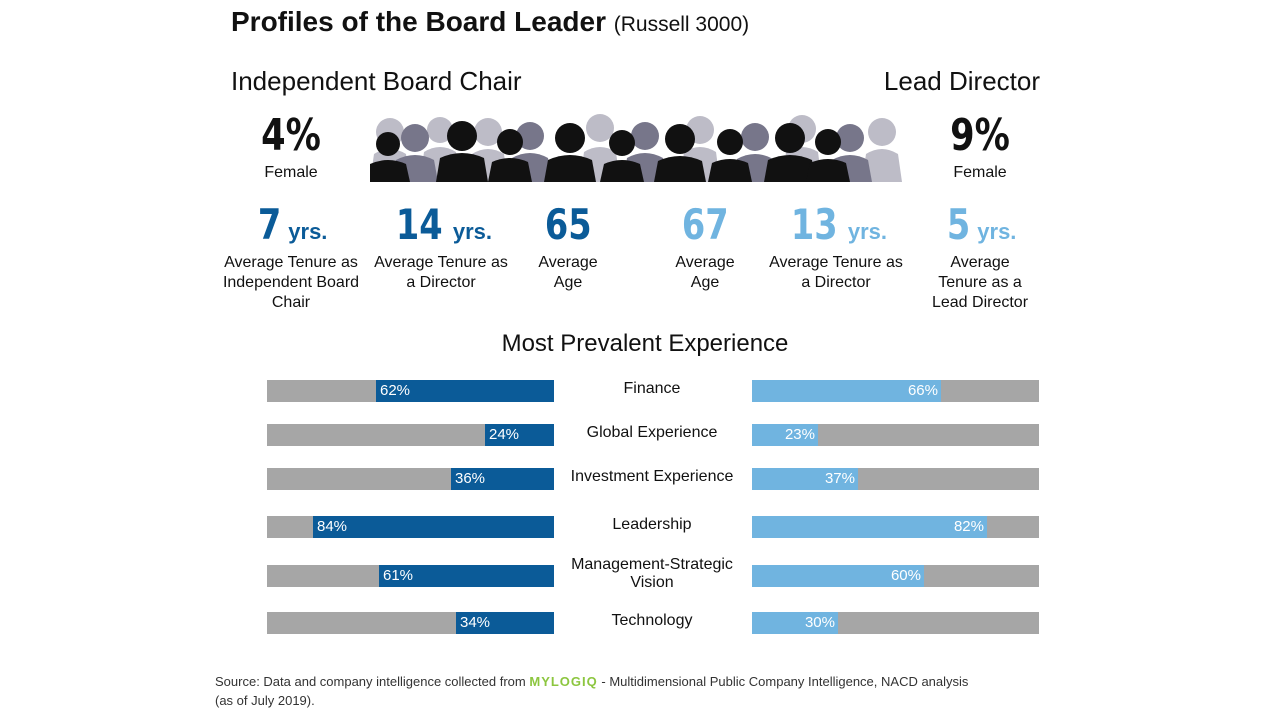  I want to click on category-label: Finance, so click(652, 388).